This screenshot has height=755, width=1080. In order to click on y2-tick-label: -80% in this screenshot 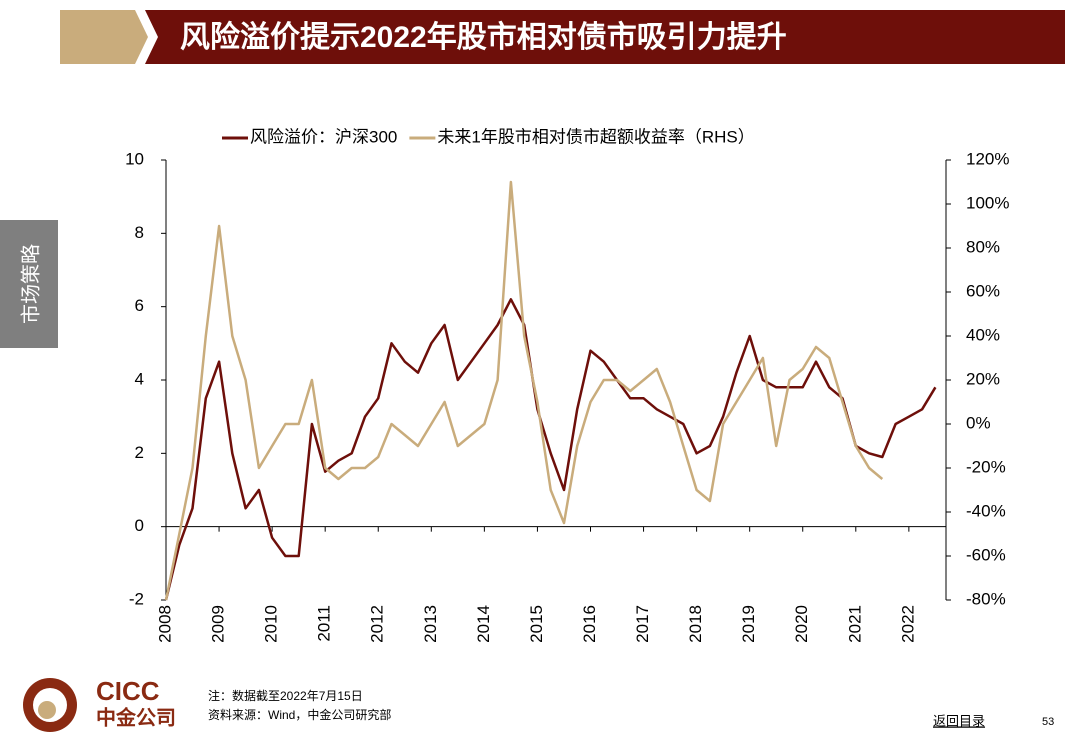, I will do `click(986, 598)`.